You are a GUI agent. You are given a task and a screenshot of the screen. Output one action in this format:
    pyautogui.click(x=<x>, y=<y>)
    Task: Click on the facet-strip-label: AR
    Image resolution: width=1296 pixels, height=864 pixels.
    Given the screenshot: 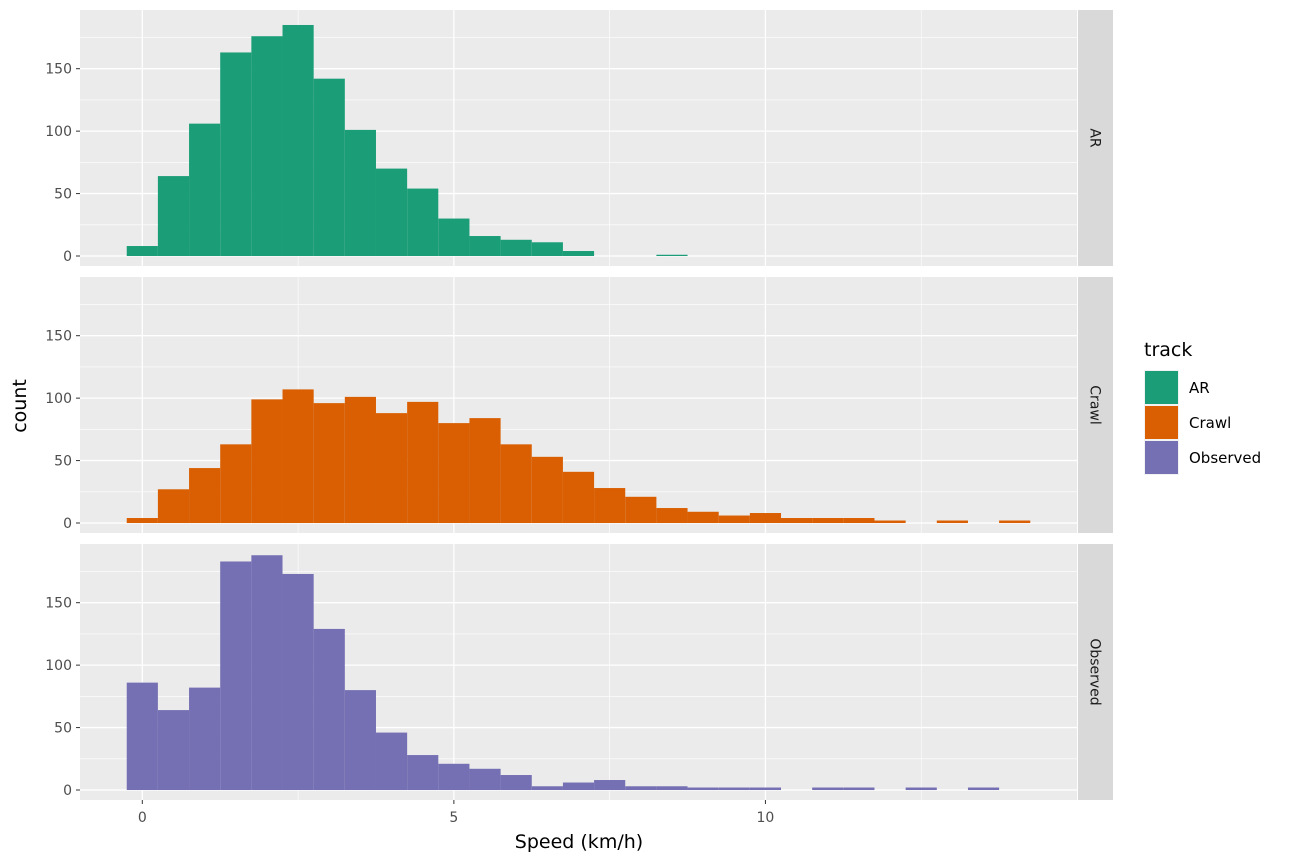 What is the action you would take?
    pyautogui.click(x=1095, y=138)
    